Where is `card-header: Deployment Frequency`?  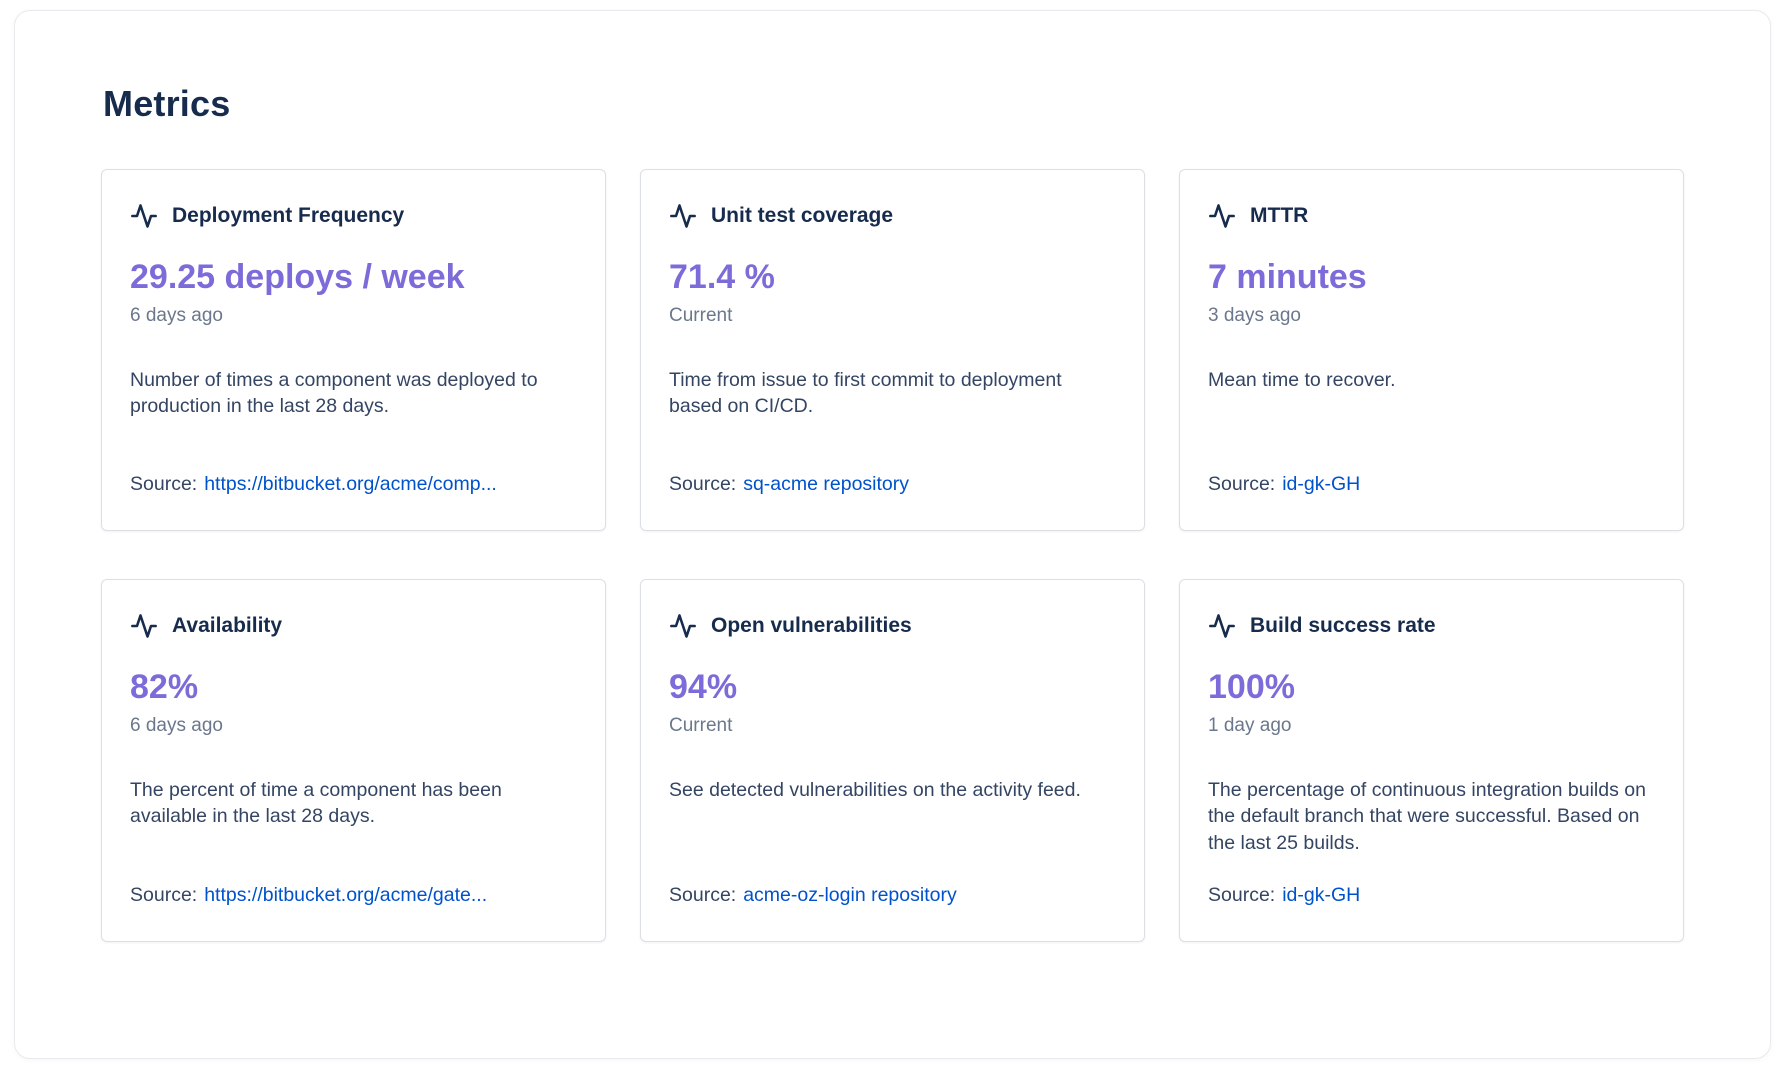
card-header: Deployment Frequency is located at coordinates (353, 216).